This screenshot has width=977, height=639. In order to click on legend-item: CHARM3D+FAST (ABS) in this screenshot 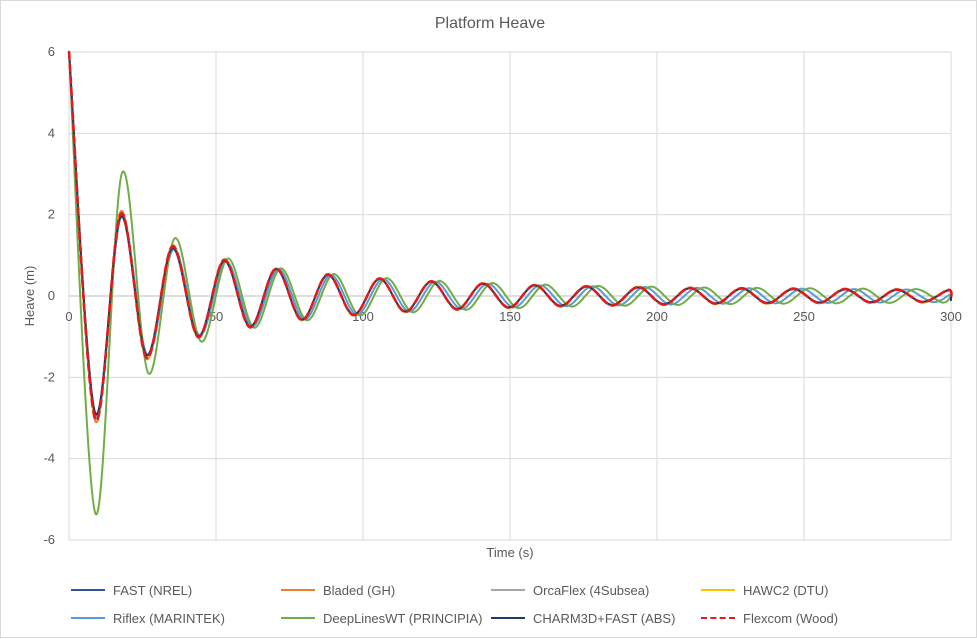, I will do `click(583, 618)`.